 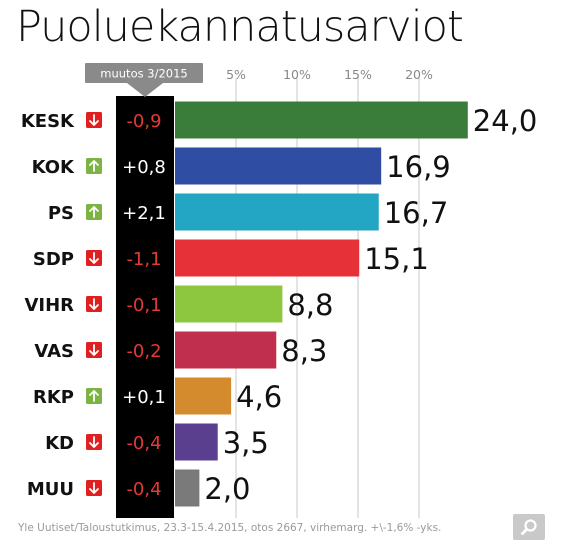 What do you see at coordinates (310, 305) in the screenshot?
I see `bar-value-label: 8,8` at bounding box center [310, 305].